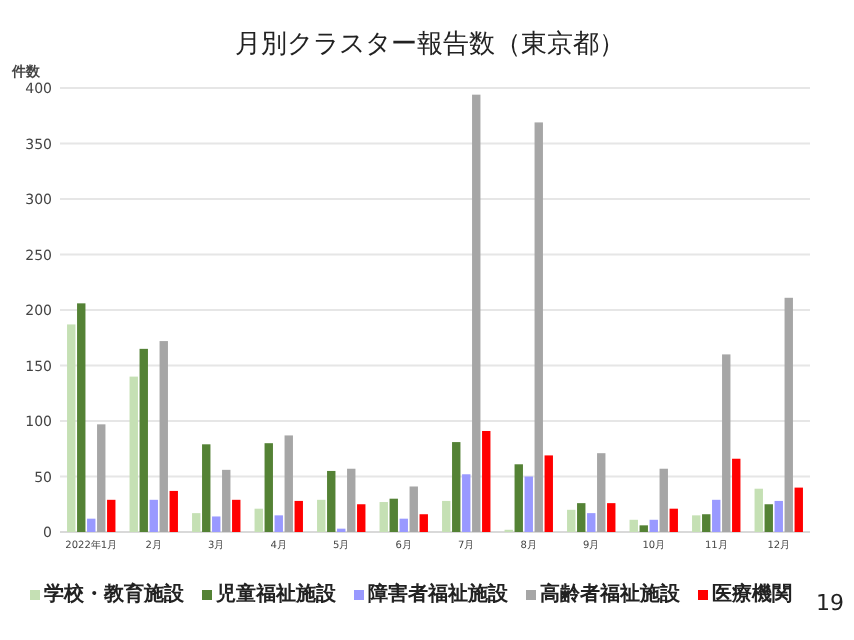  What do you see at coordinates (830, 603) in the screenshot?
I see `text: 19` at bounding box center [830, 603].